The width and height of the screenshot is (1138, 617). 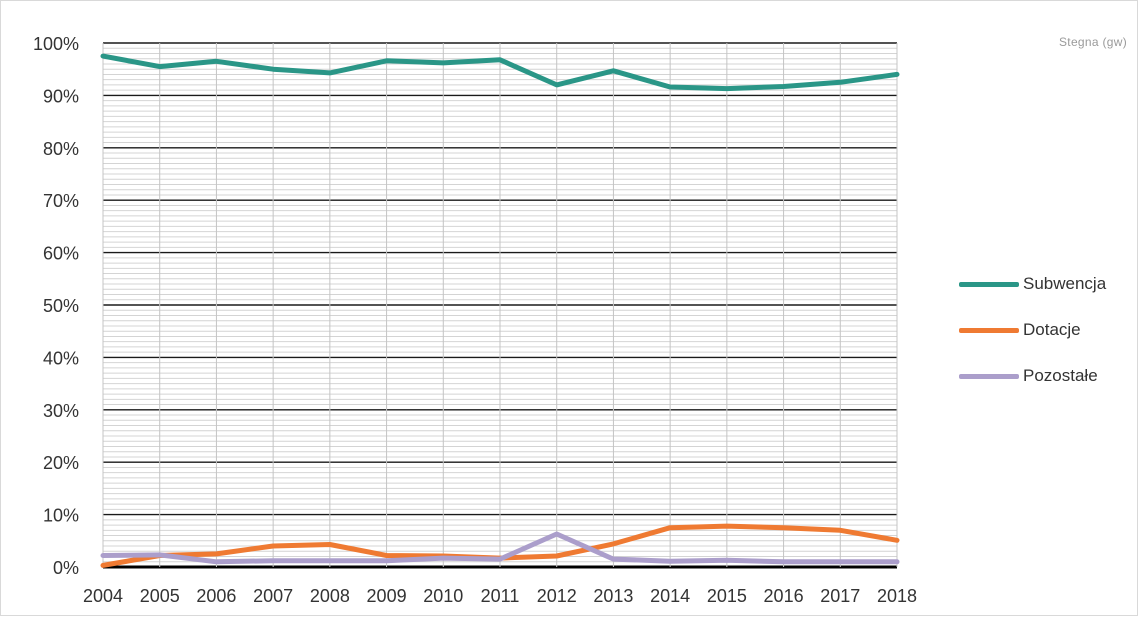 What do you see at coordinates (66, 568) in the screenshot?
I see `y-tick-label: 0%` at bounding box center [66, 568].